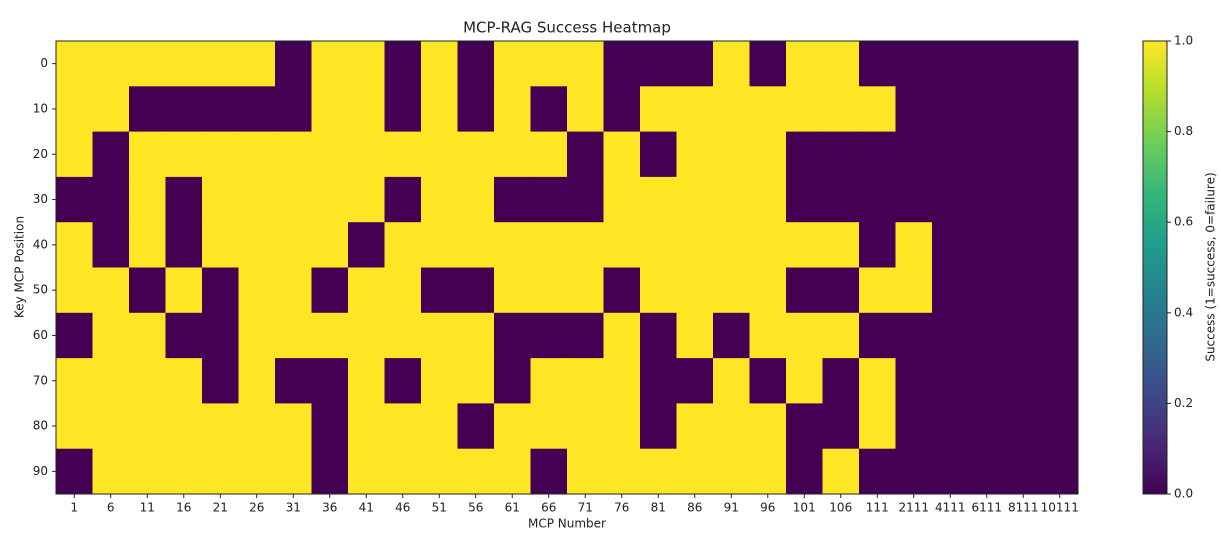 The width and height of the screenshot is (1221, 534). What do you see at coordinates (877, 508) in the screenshot?
I see `x-tick-label: 111` at bounding box center [877, 508].